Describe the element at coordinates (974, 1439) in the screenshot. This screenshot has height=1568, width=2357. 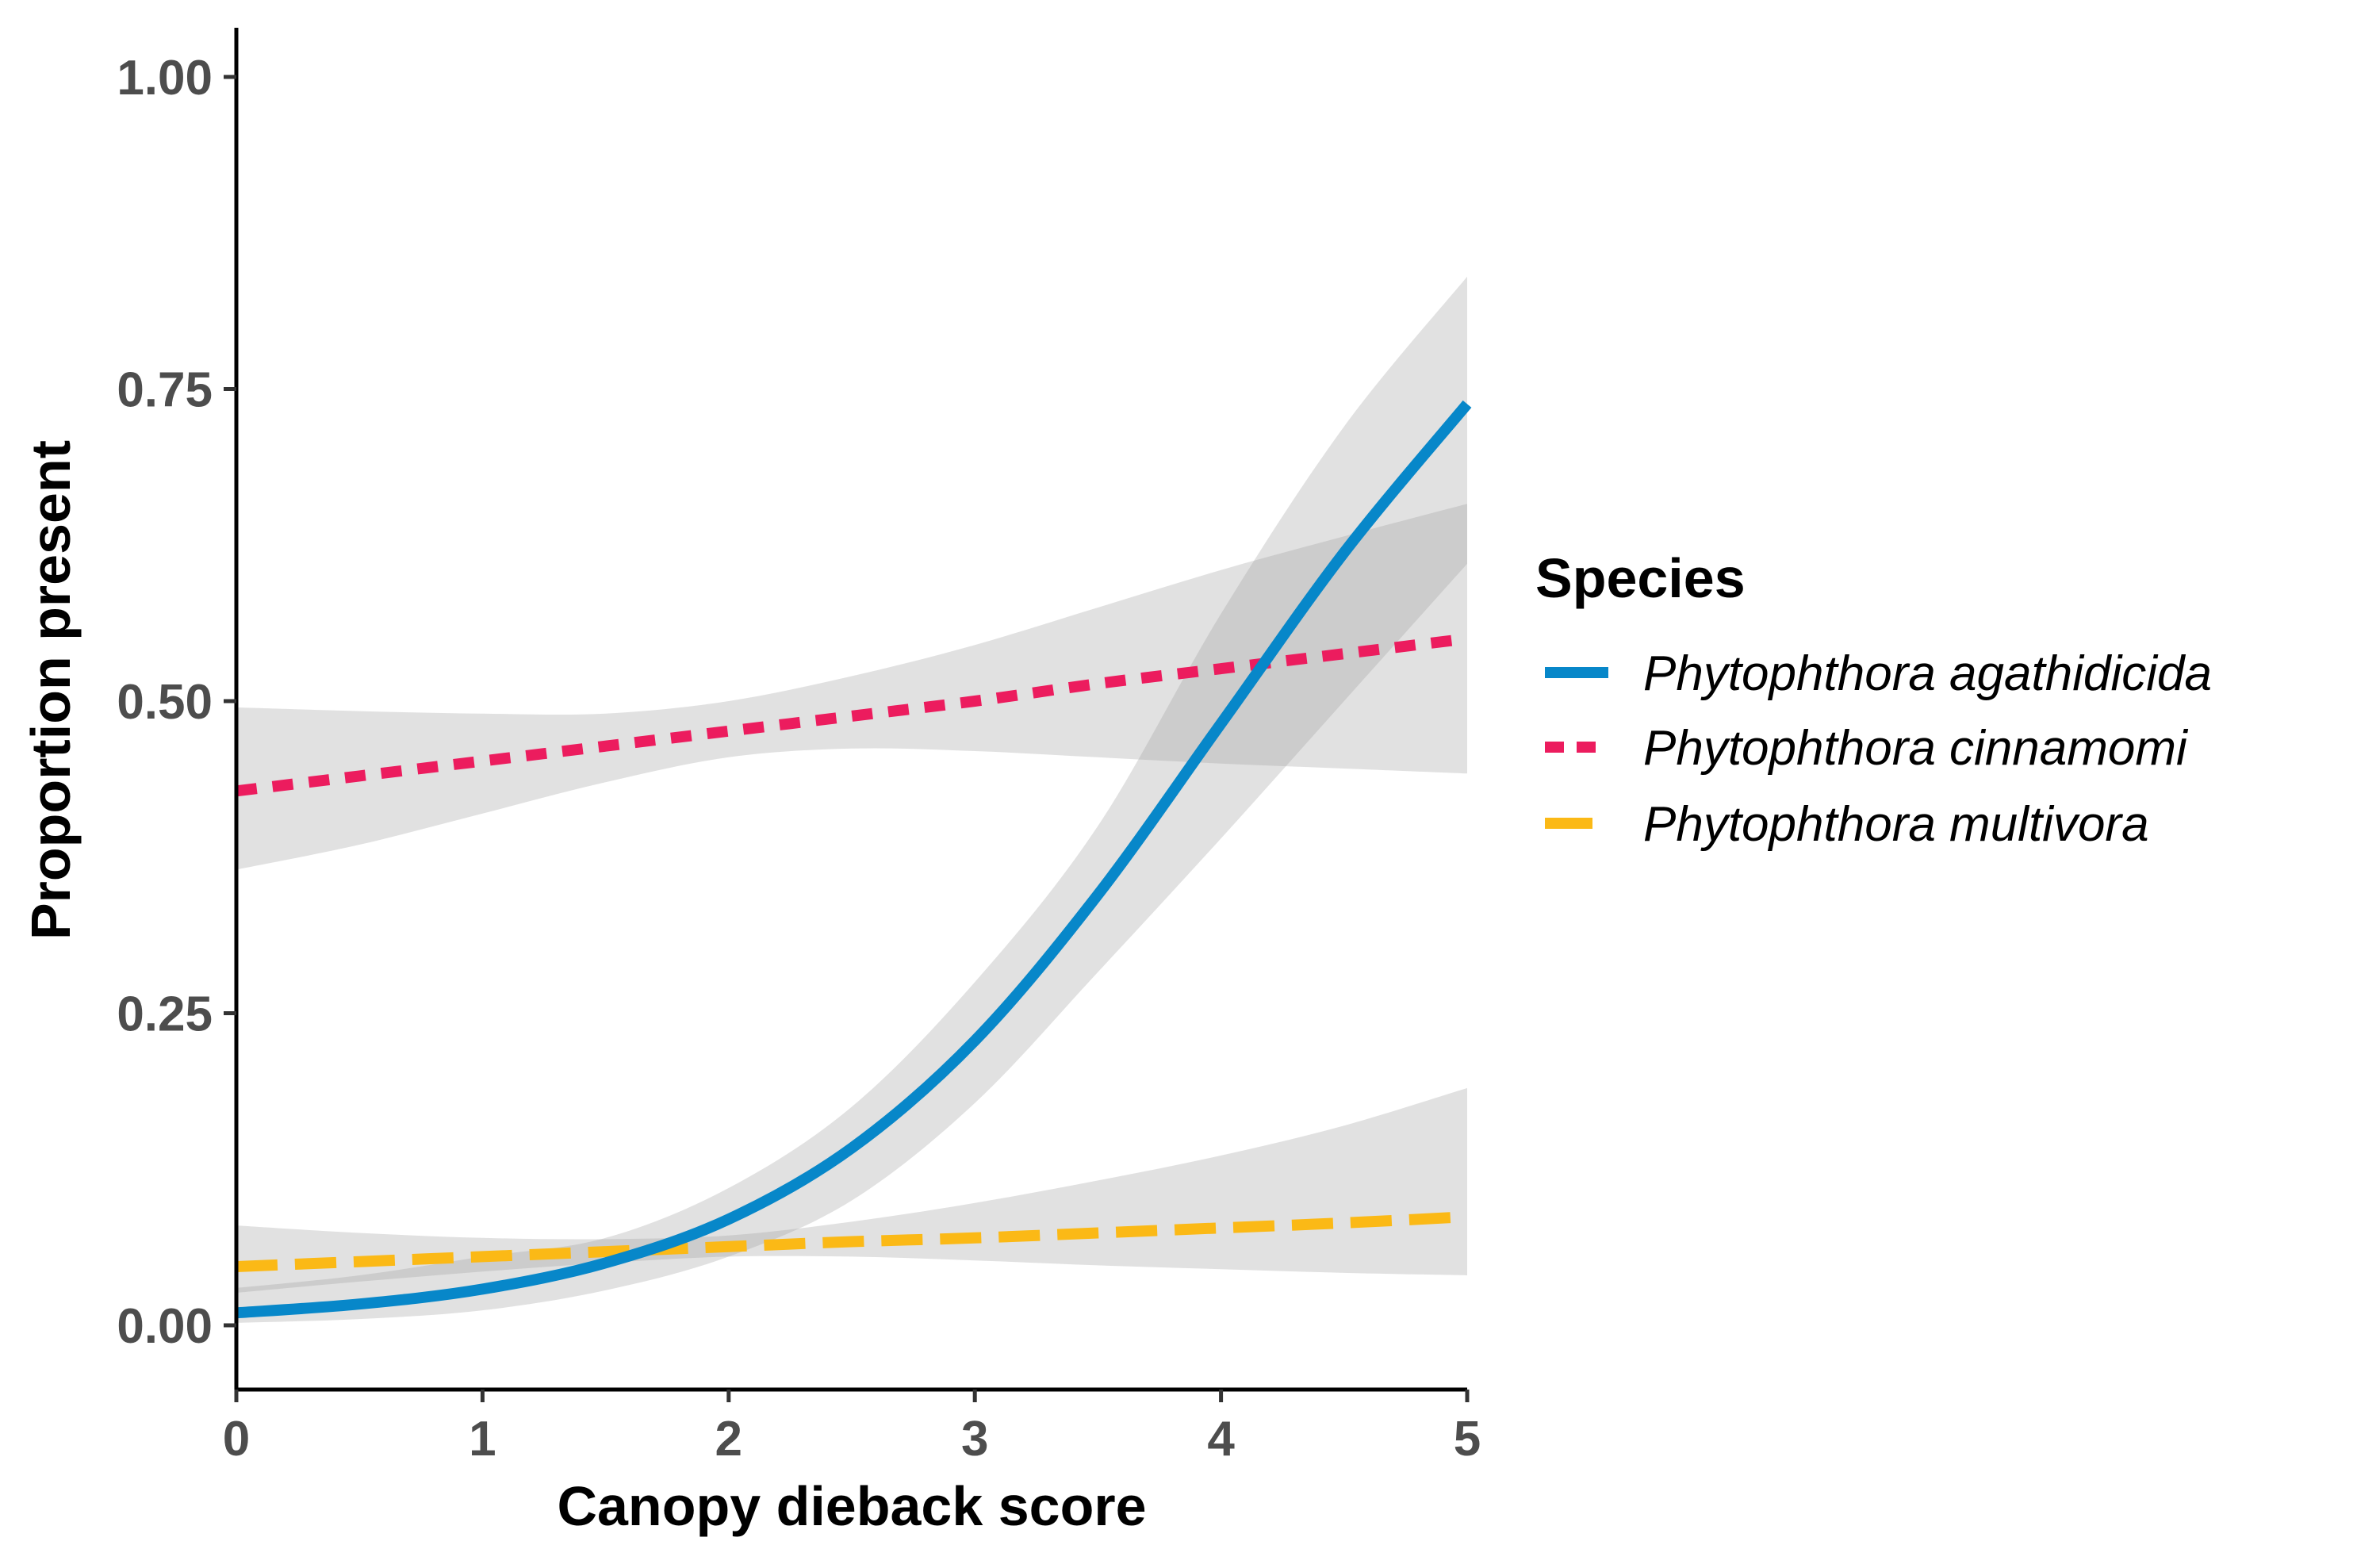
I see `x-tick-label: 3` at that location.